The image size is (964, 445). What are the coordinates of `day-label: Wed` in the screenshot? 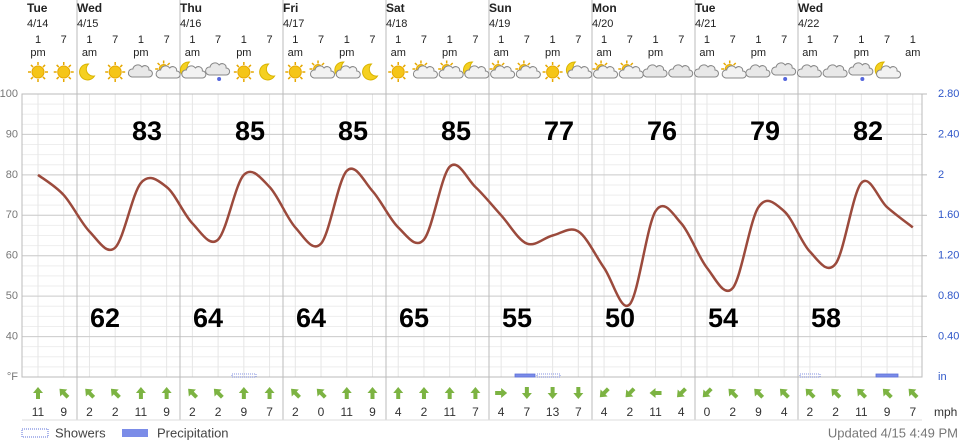 It's located at (810, 8).